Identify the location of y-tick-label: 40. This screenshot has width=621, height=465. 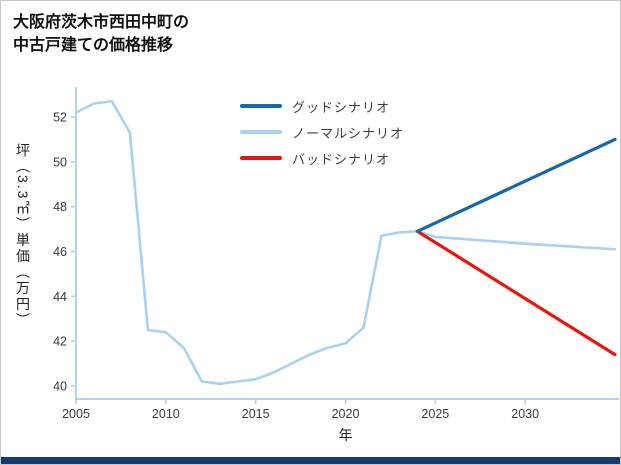
(60, 387).